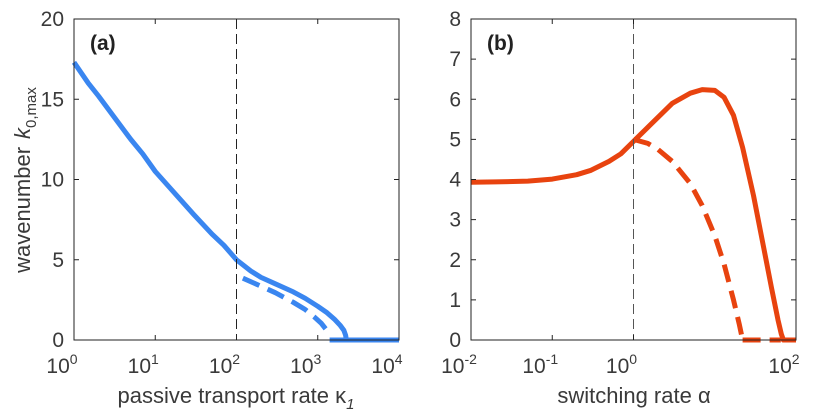 Image resolution: width=830 pixels, height=418 pixels. Describe the element at coordinates (455, 180) in the screenshot. I see `panel-b-y-tick-label: 4` at that location.